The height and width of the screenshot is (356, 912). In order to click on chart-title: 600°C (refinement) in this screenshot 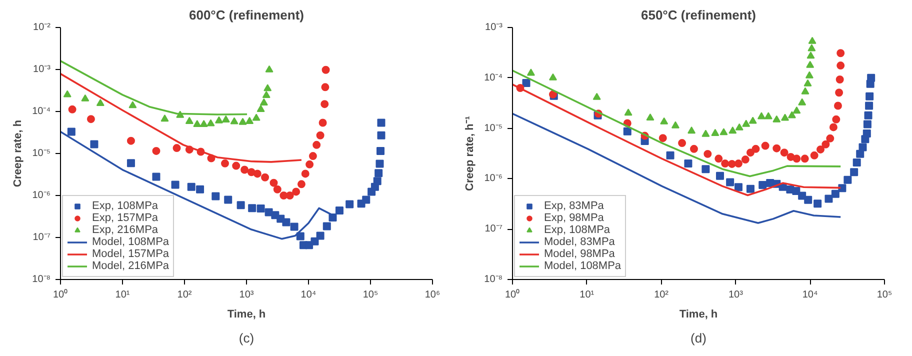, I will do `click(246, 15)`.